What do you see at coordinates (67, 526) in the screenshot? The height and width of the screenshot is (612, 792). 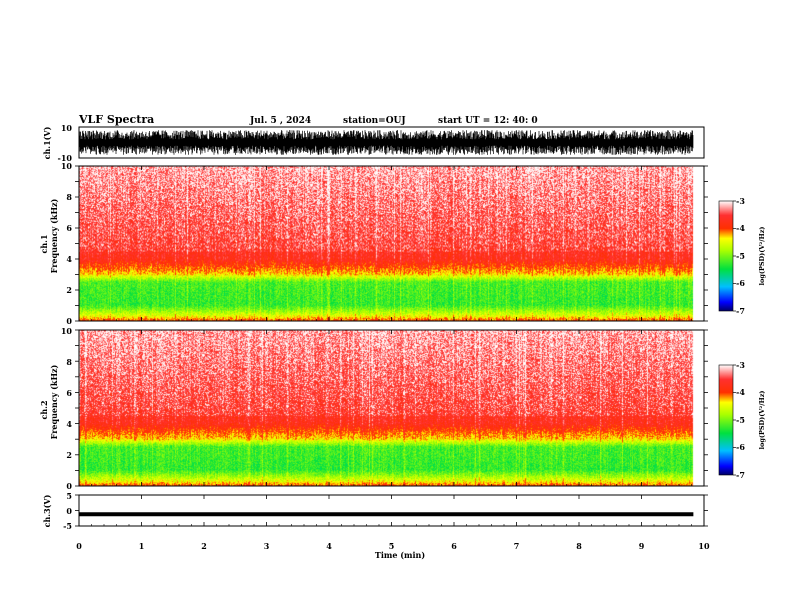 I see `ch3-ytick-m5: -5` at bounding box center [67, 526].